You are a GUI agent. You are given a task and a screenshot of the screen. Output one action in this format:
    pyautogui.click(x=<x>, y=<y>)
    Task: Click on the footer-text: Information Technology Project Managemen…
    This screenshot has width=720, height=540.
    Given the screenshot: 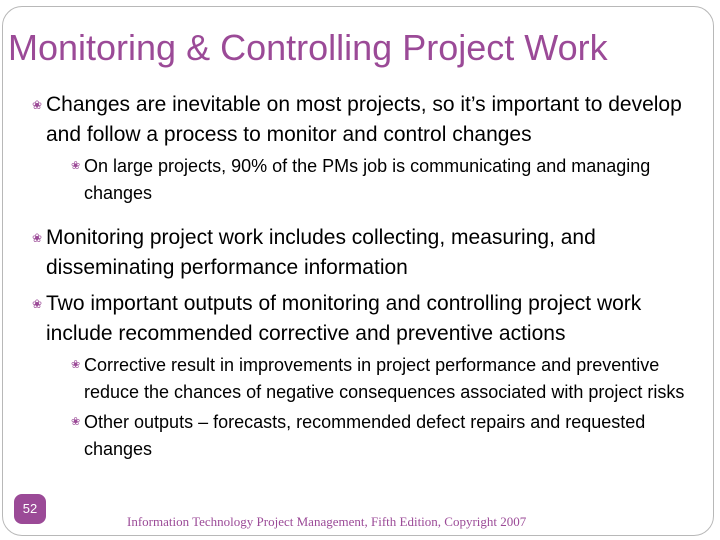 What is the action you would take?
    pyautogui.click(x=327, y=521)
    